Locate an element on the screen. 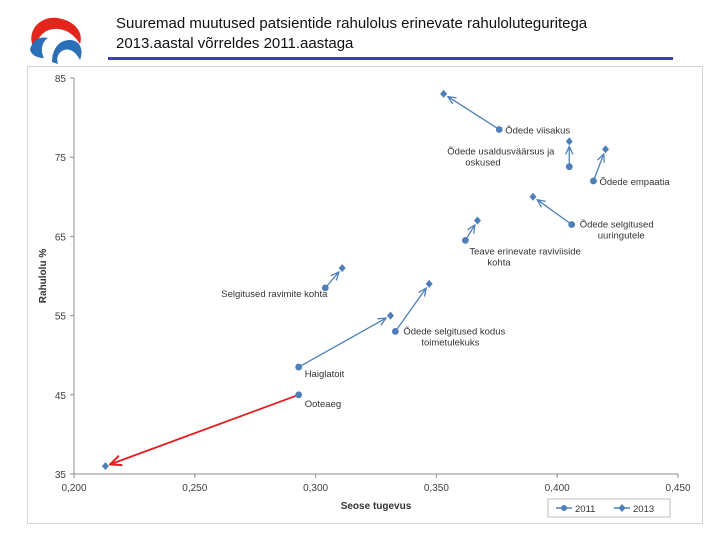 This screenshot has height=540, width=720. point-label: Õdede selgitused kodus toimetulekuks is located at coordinates (454, 337).